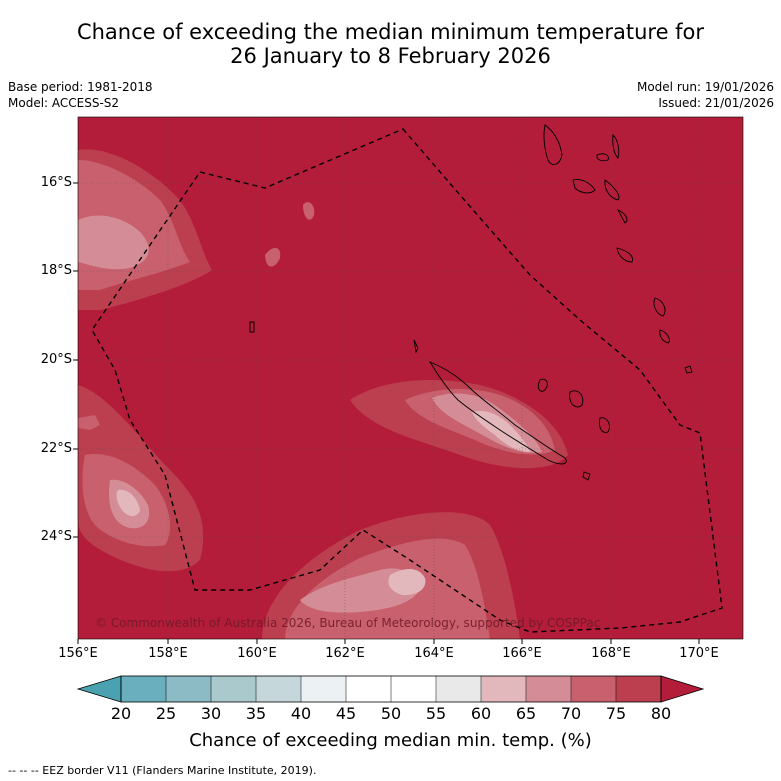 Image resolution: width=781 pixels, height=781 pixels. I want to click on colorbar-tick-label: 25, so click(166, 713).